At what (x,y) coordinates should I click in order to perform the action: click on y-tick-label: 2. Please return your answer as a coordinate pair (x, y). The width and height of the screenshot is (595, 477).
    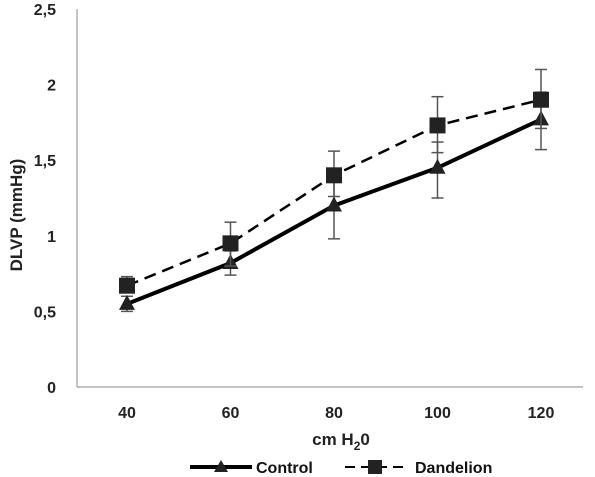
    Looking at the image, I should click on (51, 86).